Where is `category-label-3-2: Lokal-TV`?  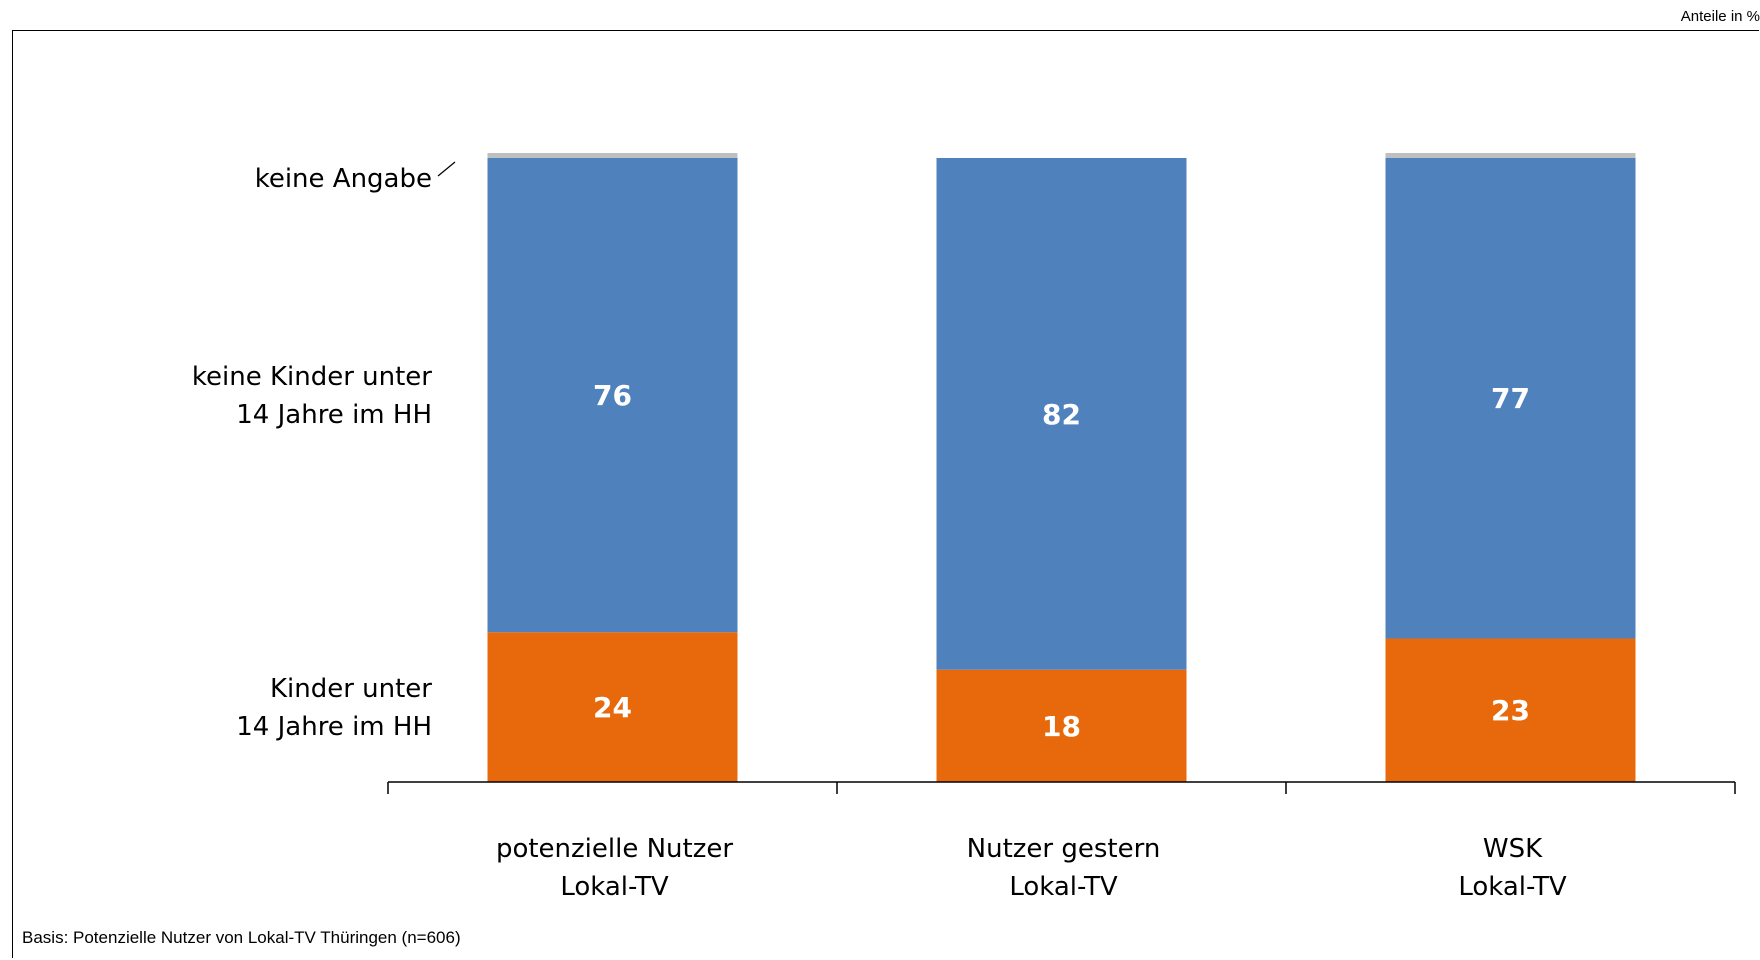 category-label-3-2: Lokal-TV is located at coordinates (1512, 887).